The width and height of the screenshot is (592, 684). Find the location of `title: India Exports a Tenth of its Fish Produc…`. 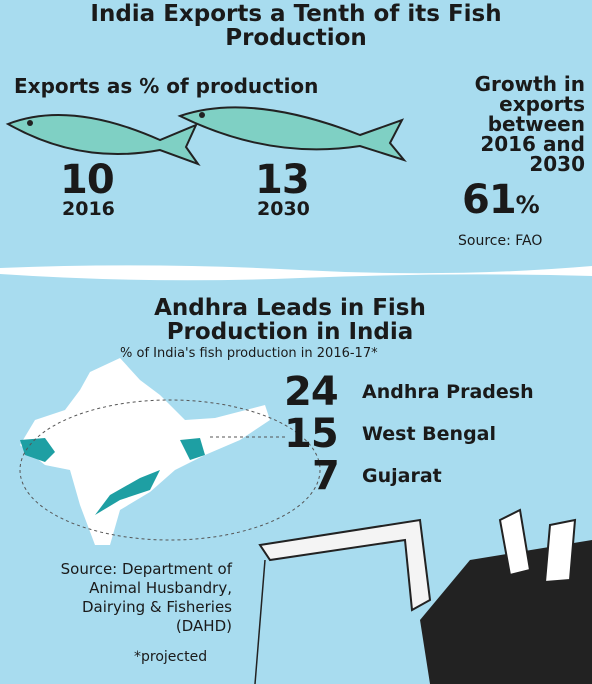

title: India Exports a Tenth of its Fish Produc… is located at coordinates (296, 26).